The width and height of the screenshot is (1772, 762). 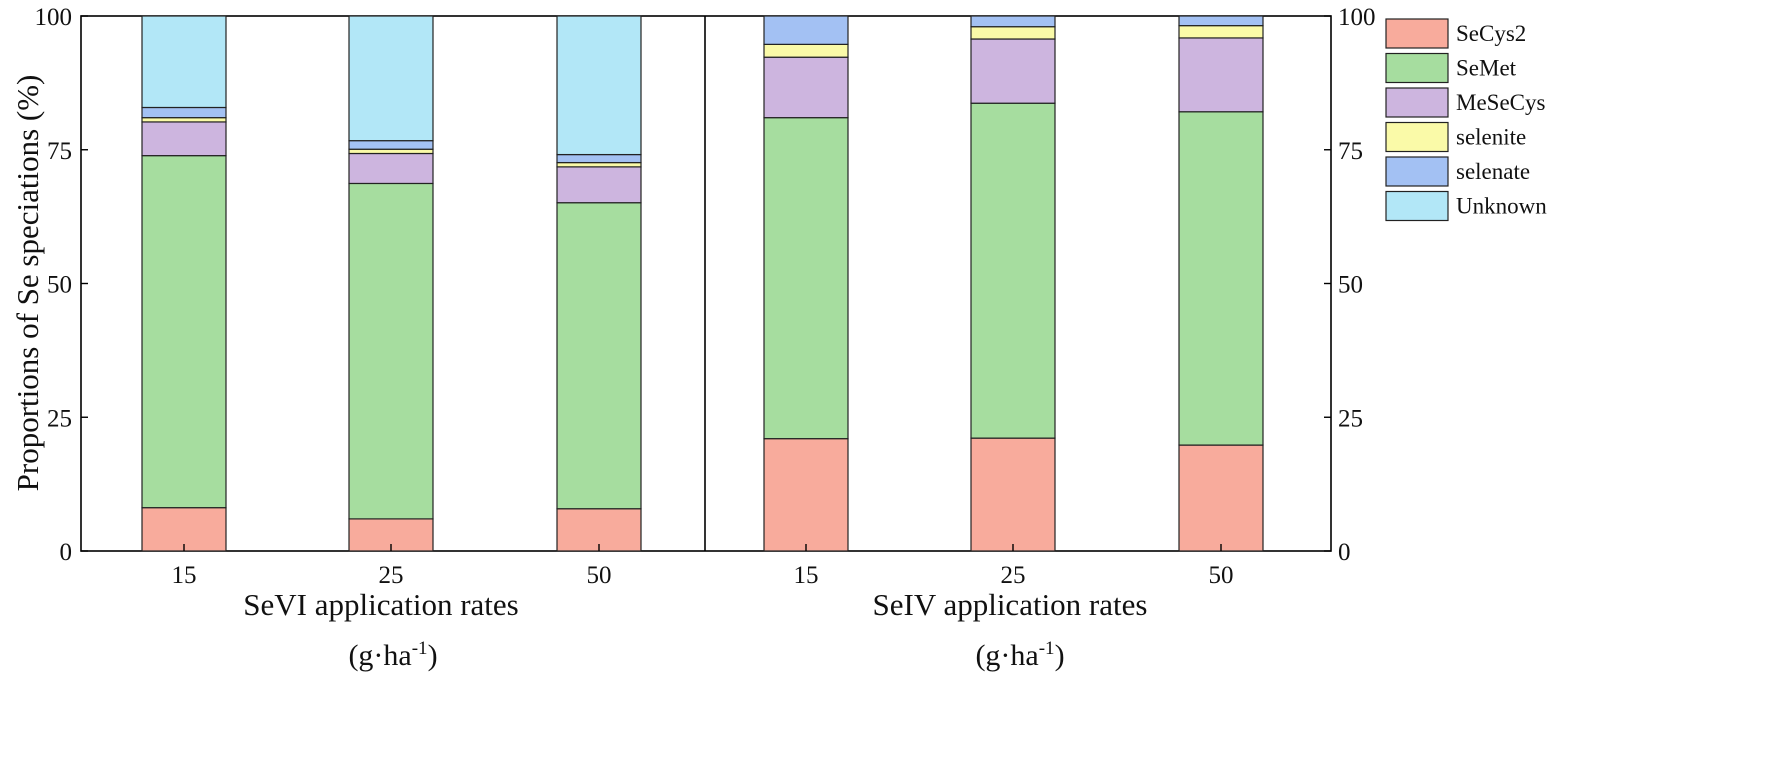 What do you see at coordinates (1493, 171) in the screenshot?
I see `legend-label-selenate: selenate` at bounding box center [1493, 171].